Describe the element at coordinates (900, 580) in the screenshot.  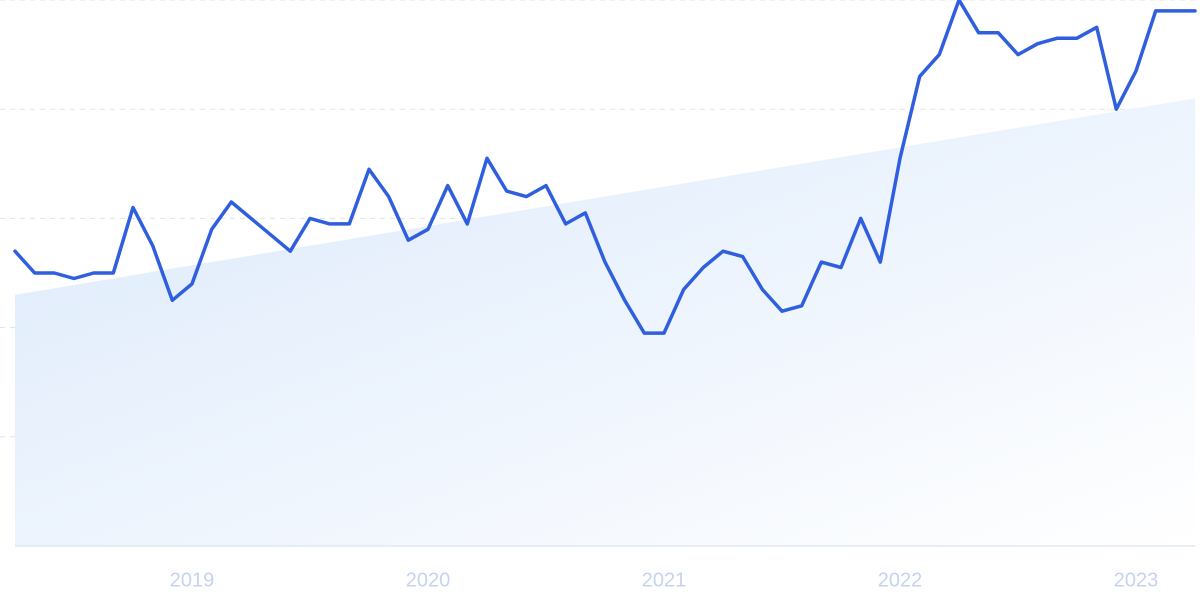
I see `x-tick-label: 2022` at that location.